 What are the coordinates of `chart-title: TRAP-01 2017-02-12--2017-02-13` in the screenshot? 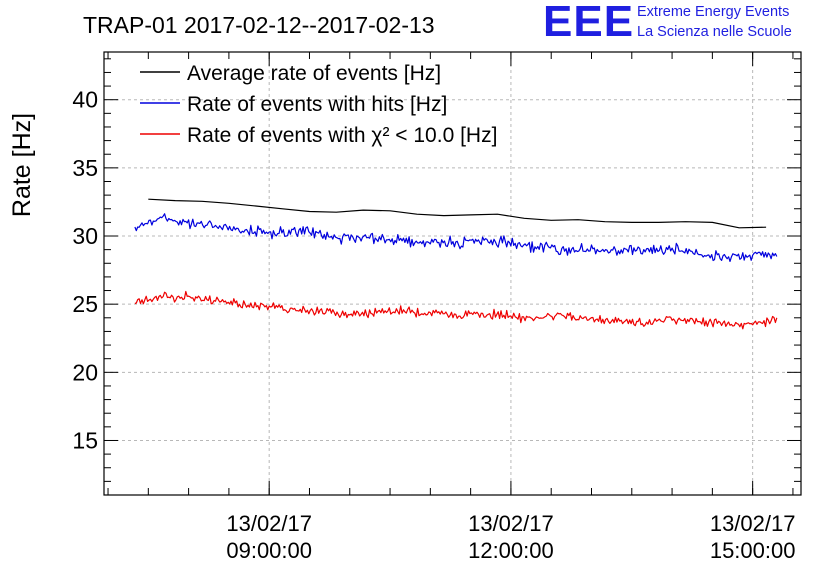 It's located at (259, 25).